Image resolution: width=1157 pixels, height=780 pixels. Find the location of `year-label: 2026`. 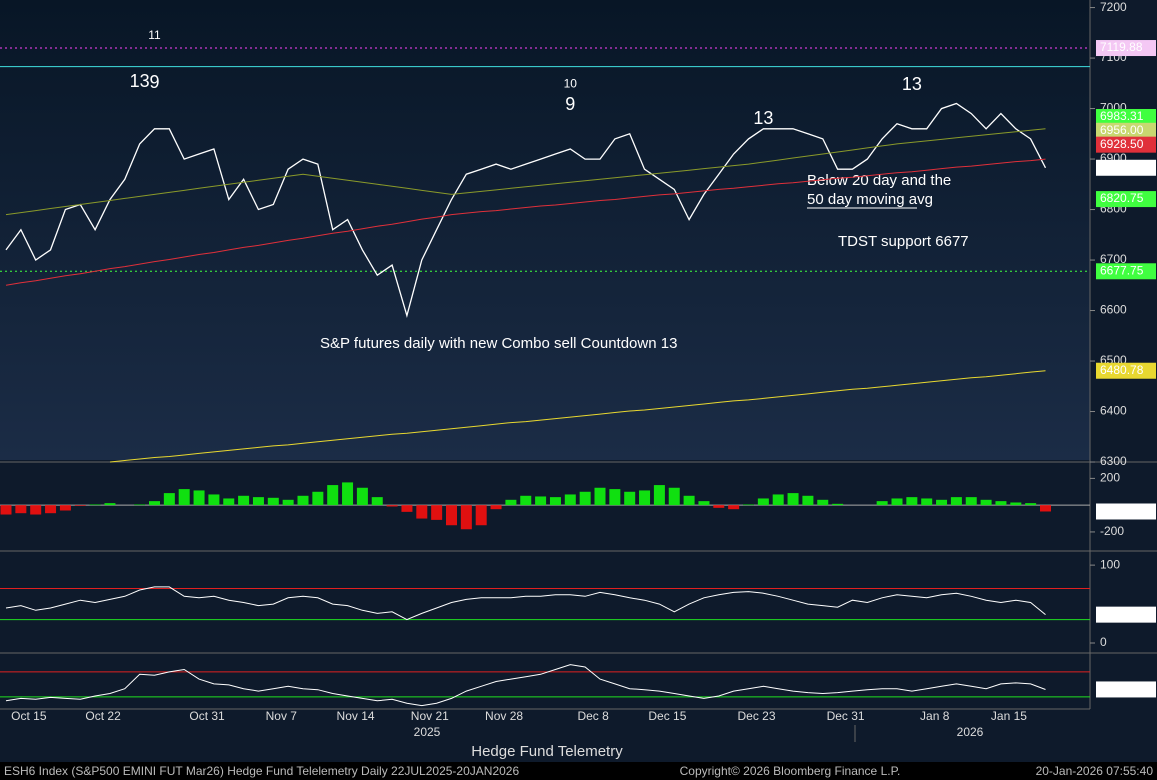

year-label: 2026 is located at coordinates (970, 732).